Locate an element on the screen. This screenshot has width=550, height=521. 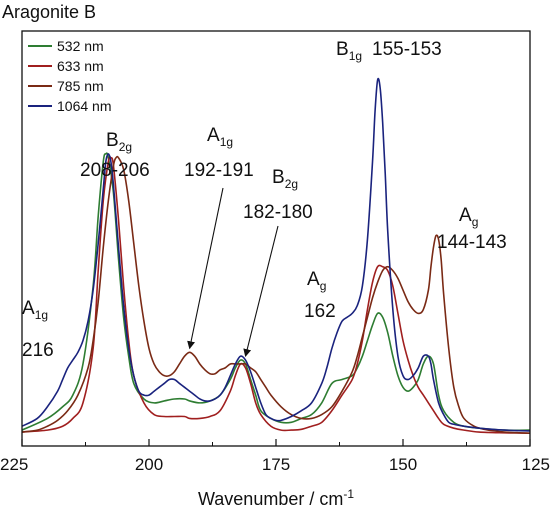
legend-label-3: 1064 nm is located at coordinates (84, 106).